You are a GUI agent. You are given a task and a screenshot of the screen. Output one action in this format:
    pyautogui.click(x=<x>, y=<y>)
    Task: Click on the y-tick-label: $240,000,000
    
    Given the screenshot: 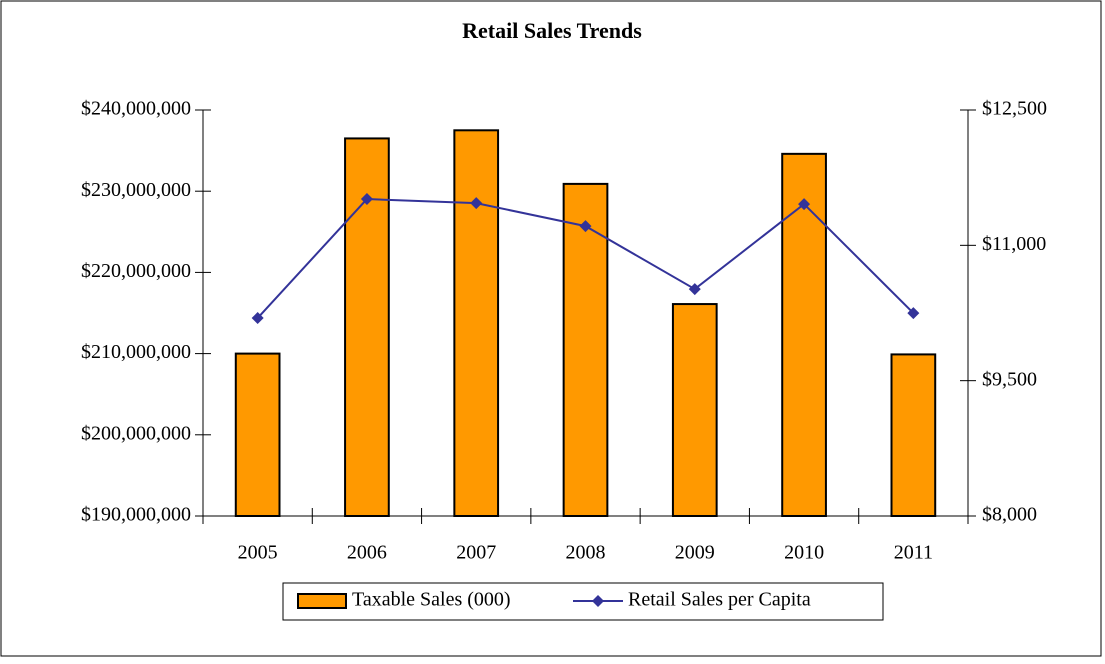 What is the action you would take?
    pyautogui.click(x=136, y=109)
    